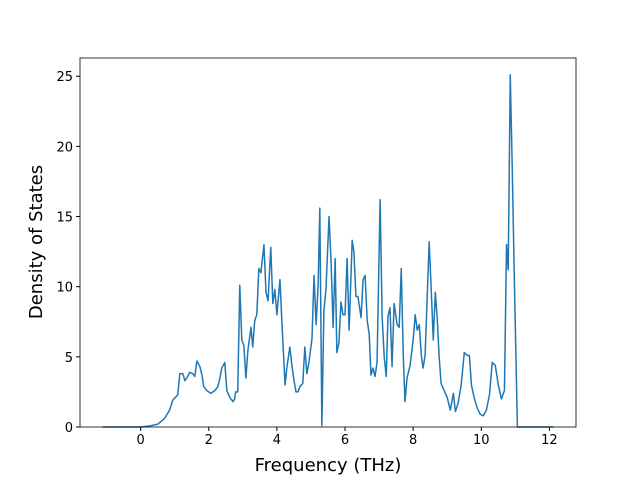  I want to click on y-tick-label: 20, so click(64, 147).